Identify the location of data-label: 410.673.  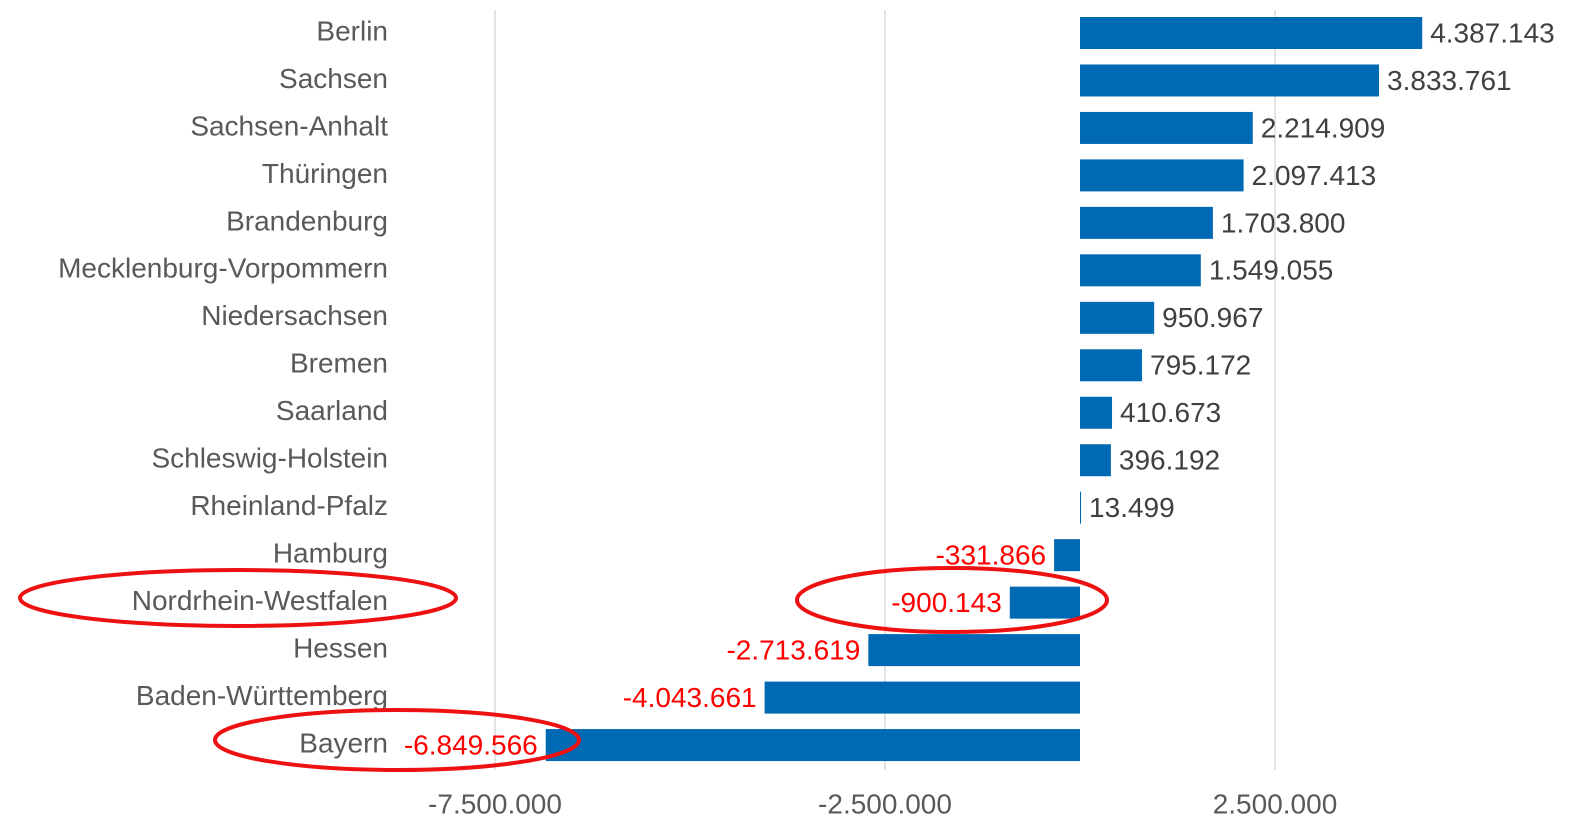
(1170, 412).